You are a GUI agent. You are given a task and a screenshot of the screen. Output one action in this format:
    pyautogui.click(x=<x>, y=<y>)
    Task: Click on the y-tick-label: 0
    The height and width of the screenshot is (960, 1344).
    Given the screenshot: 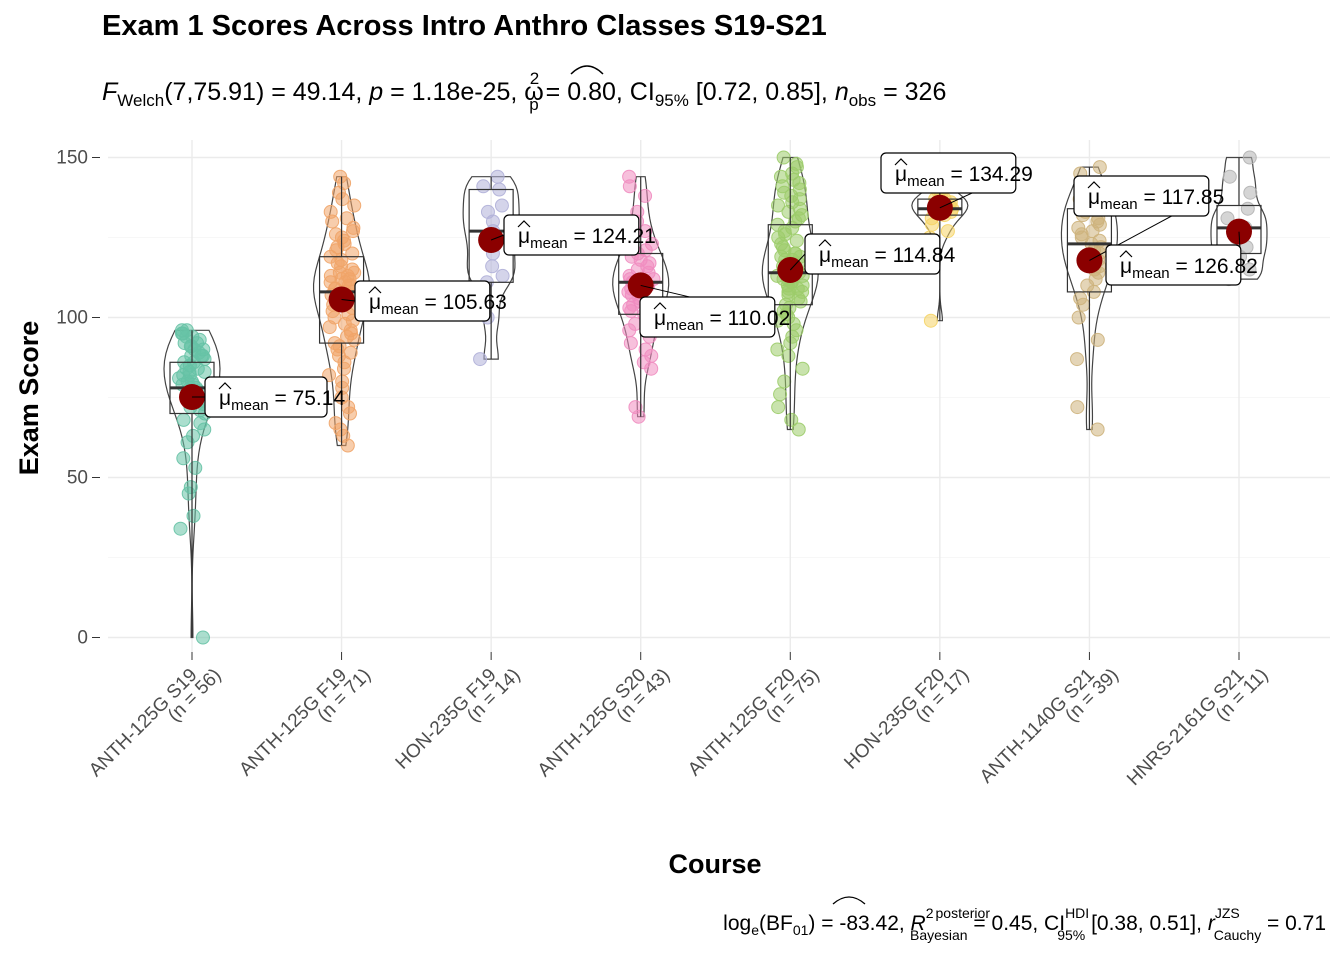 What is the action you would take?
    pyautogui.click(x=82, y=638)
    